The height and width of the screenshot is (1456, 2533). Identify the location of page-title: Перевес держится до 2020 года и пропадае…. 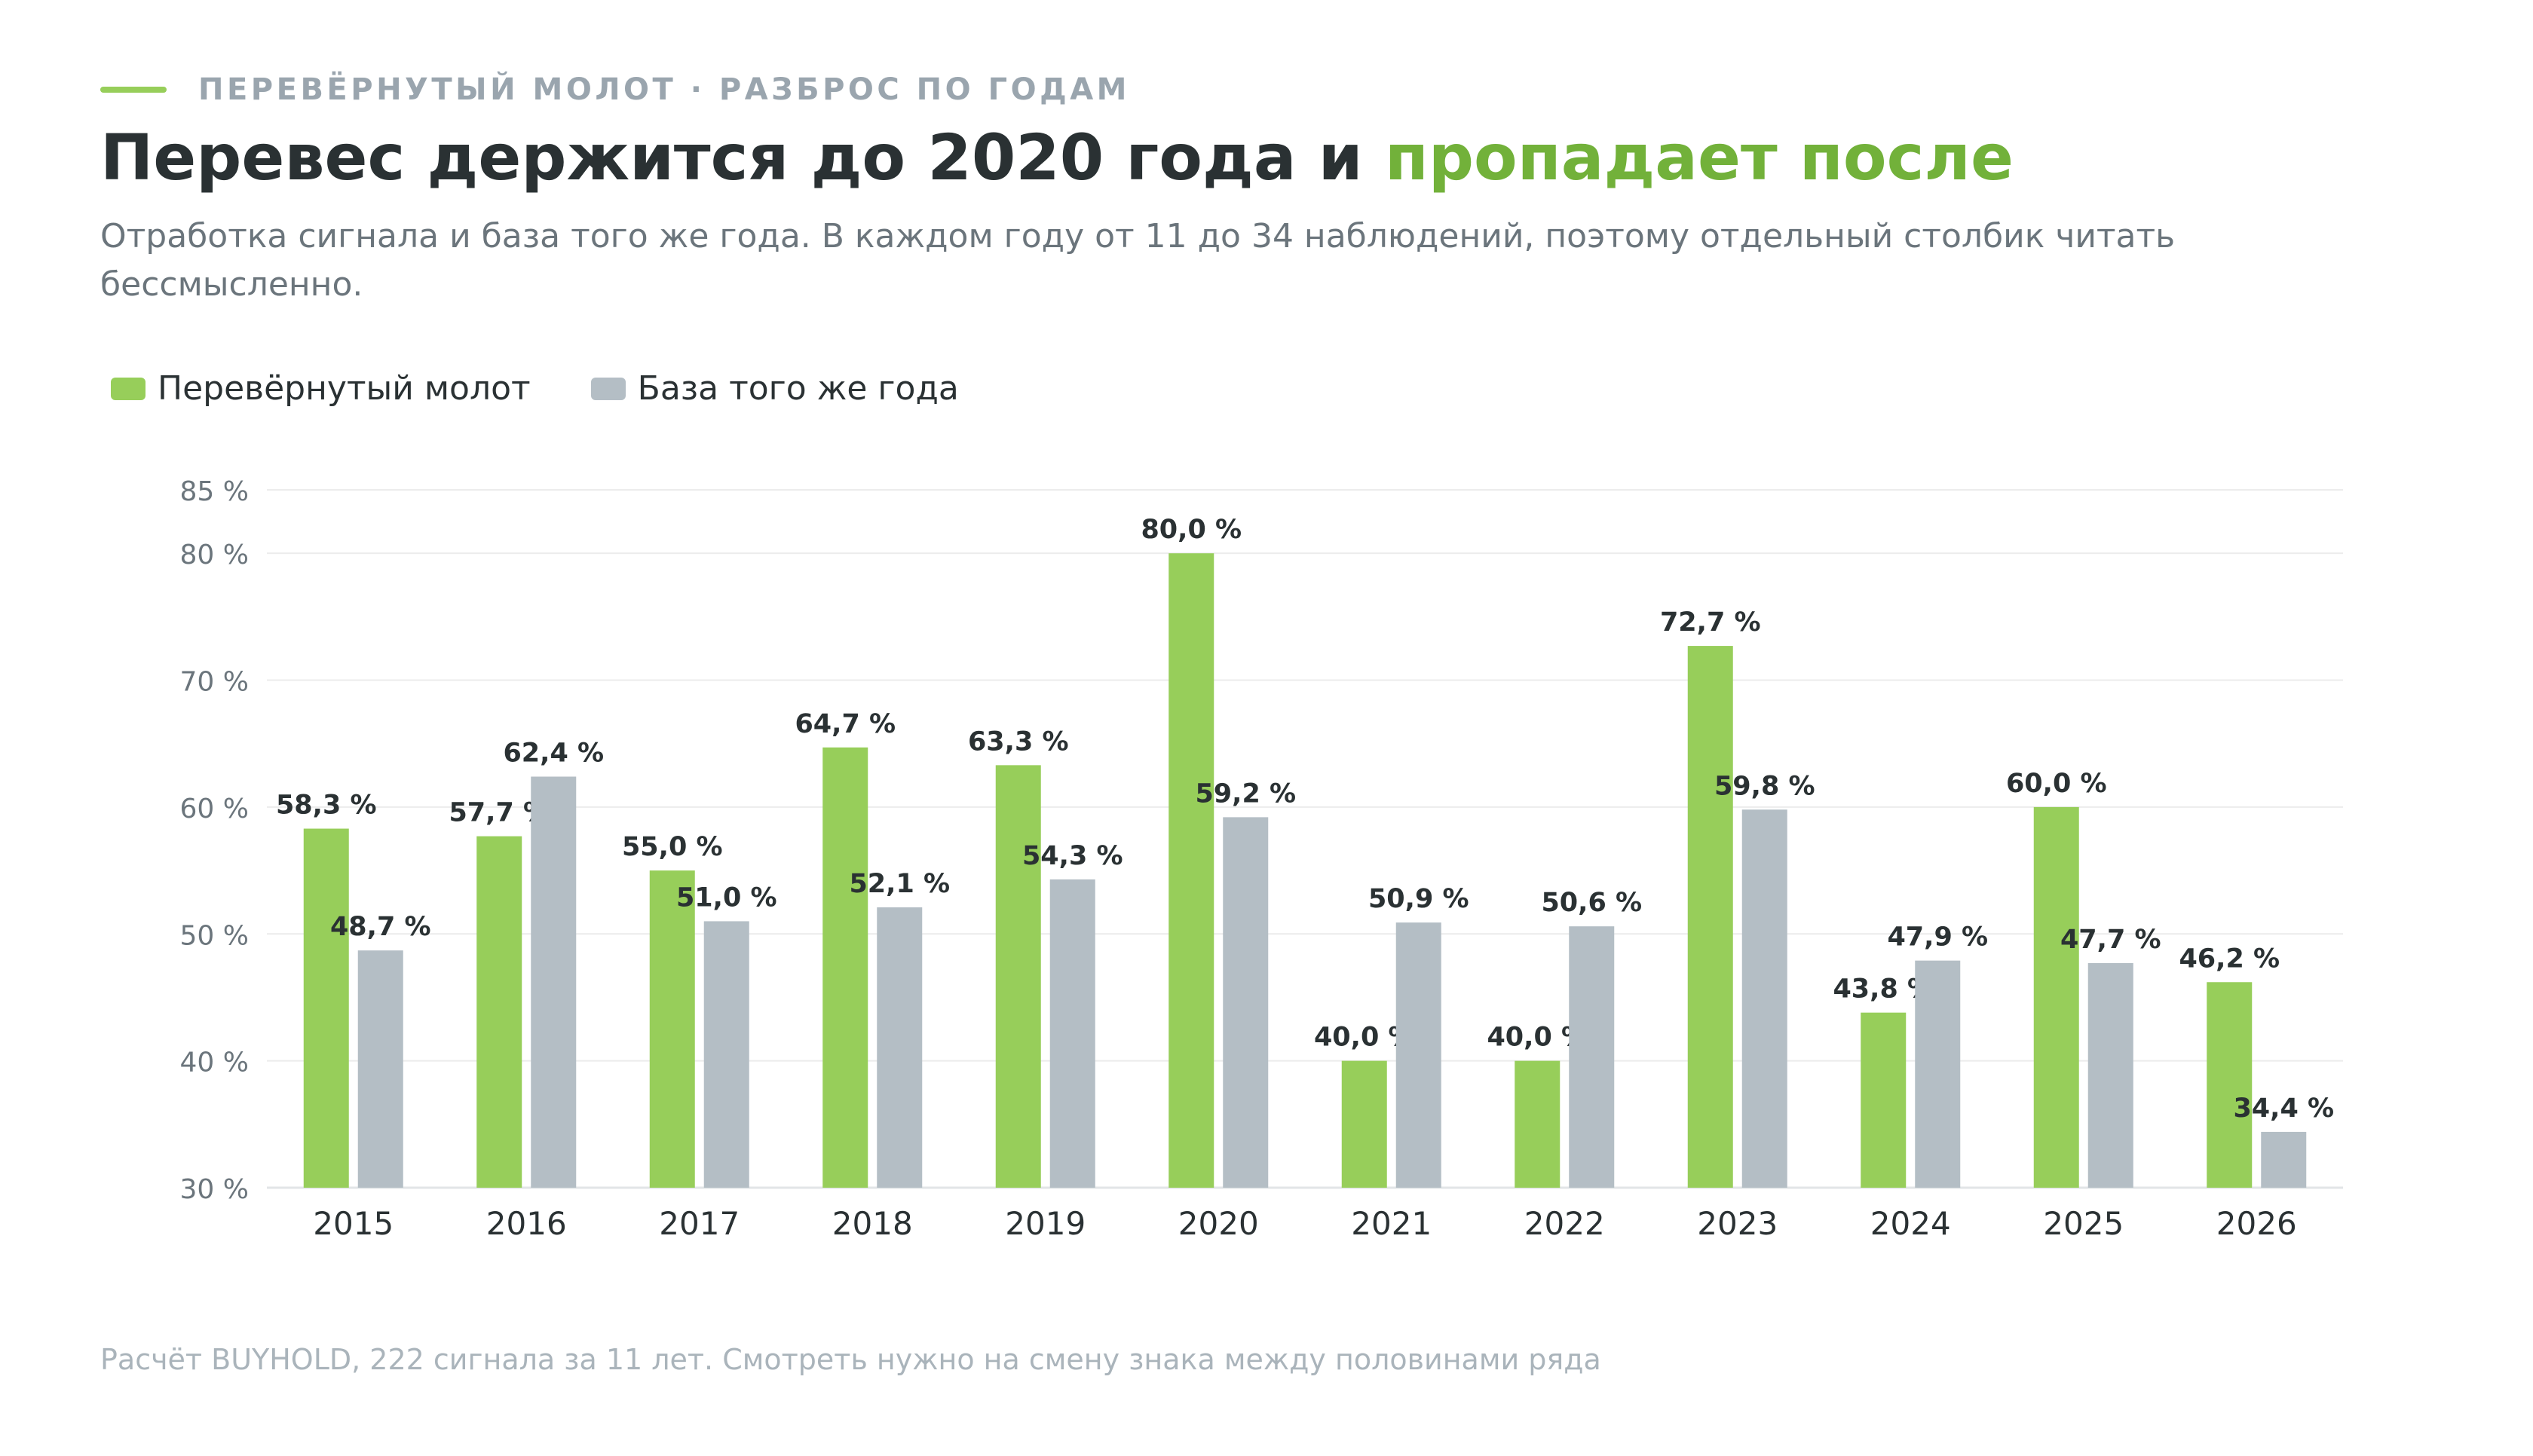
(1057, 157).